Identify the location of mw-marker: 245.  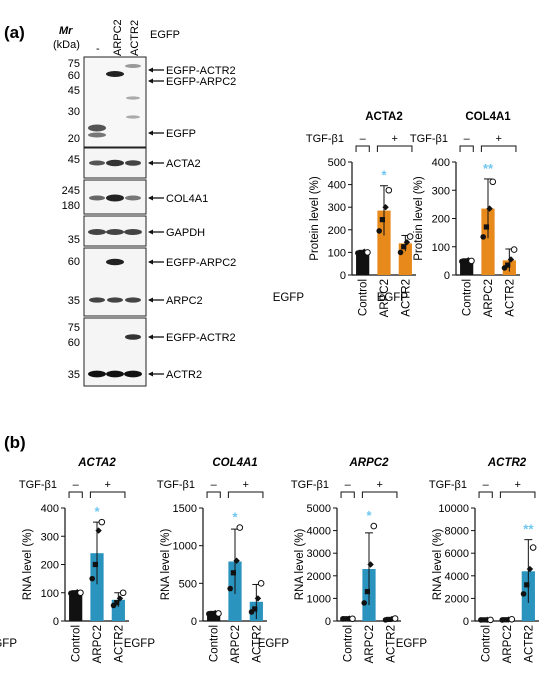
(71, 191).